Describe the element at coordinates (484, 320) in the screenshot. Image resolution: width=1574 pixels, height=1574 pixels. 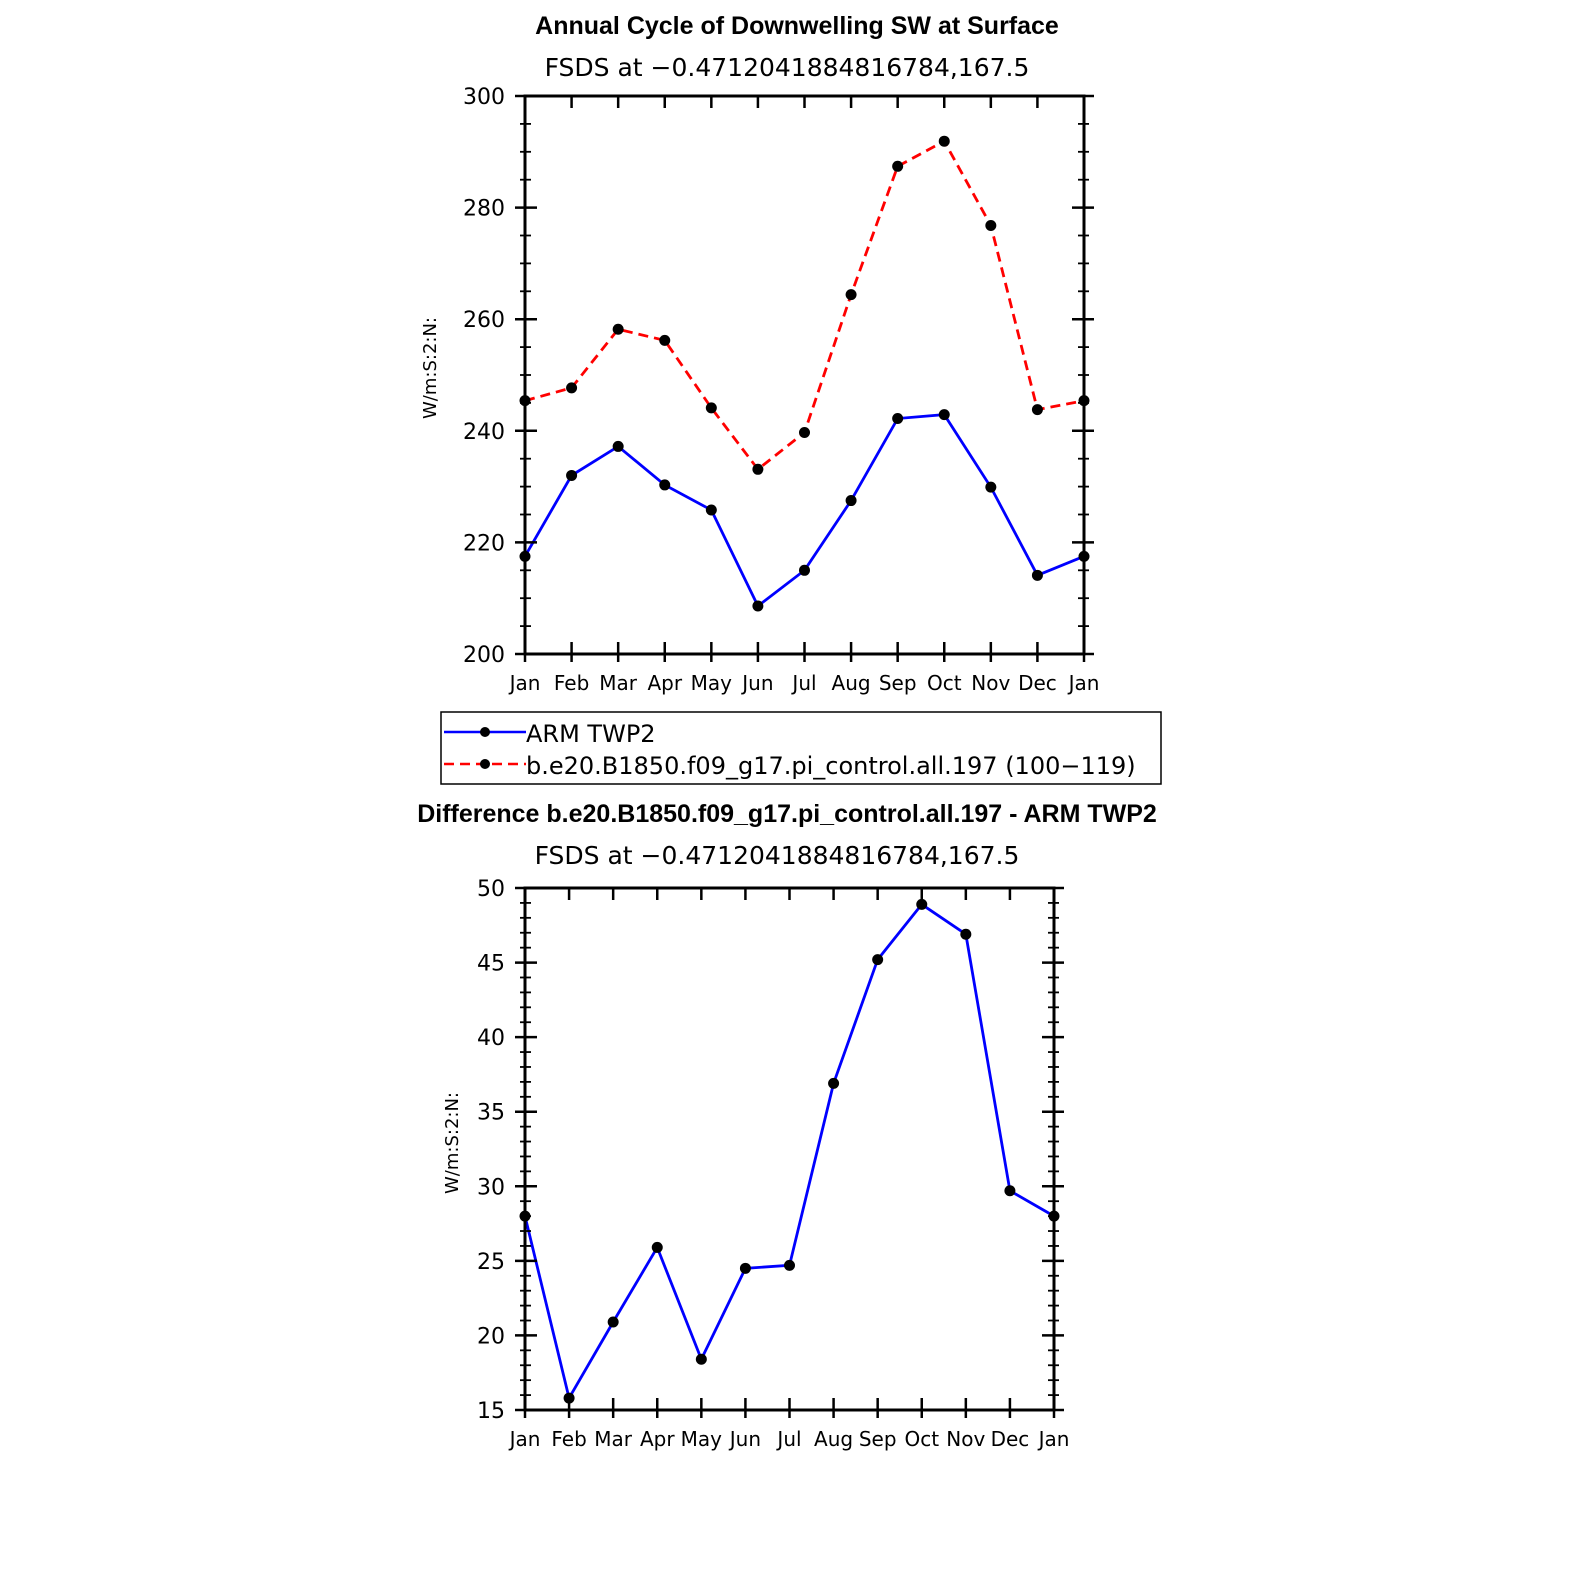
I see `y-tick-label: 260` at that location.